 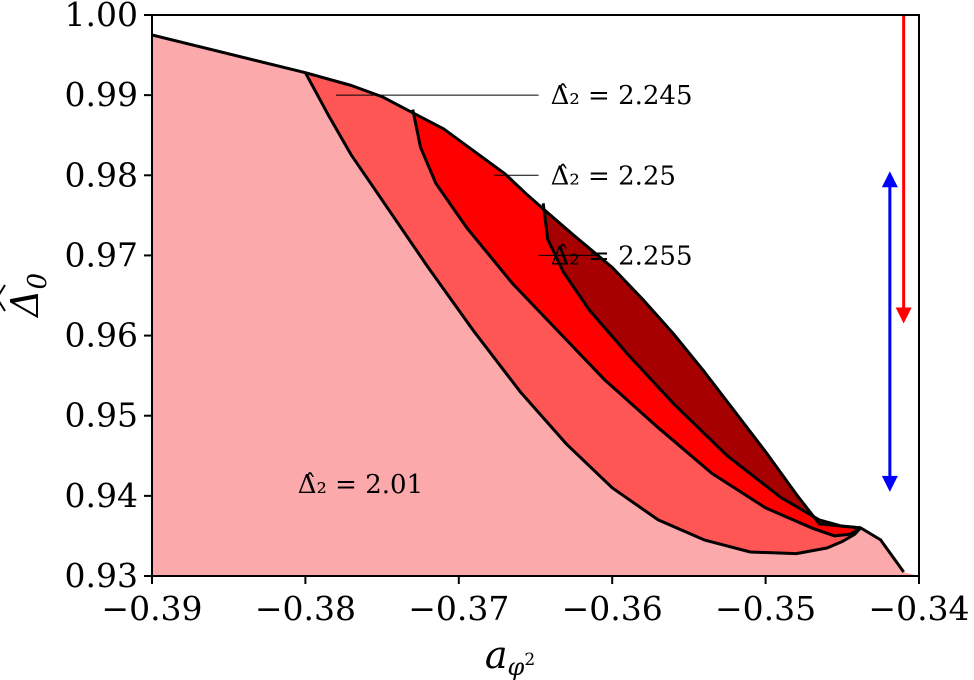 I want to click on y-axis-label: Δ0, so click(x=26, y=296).